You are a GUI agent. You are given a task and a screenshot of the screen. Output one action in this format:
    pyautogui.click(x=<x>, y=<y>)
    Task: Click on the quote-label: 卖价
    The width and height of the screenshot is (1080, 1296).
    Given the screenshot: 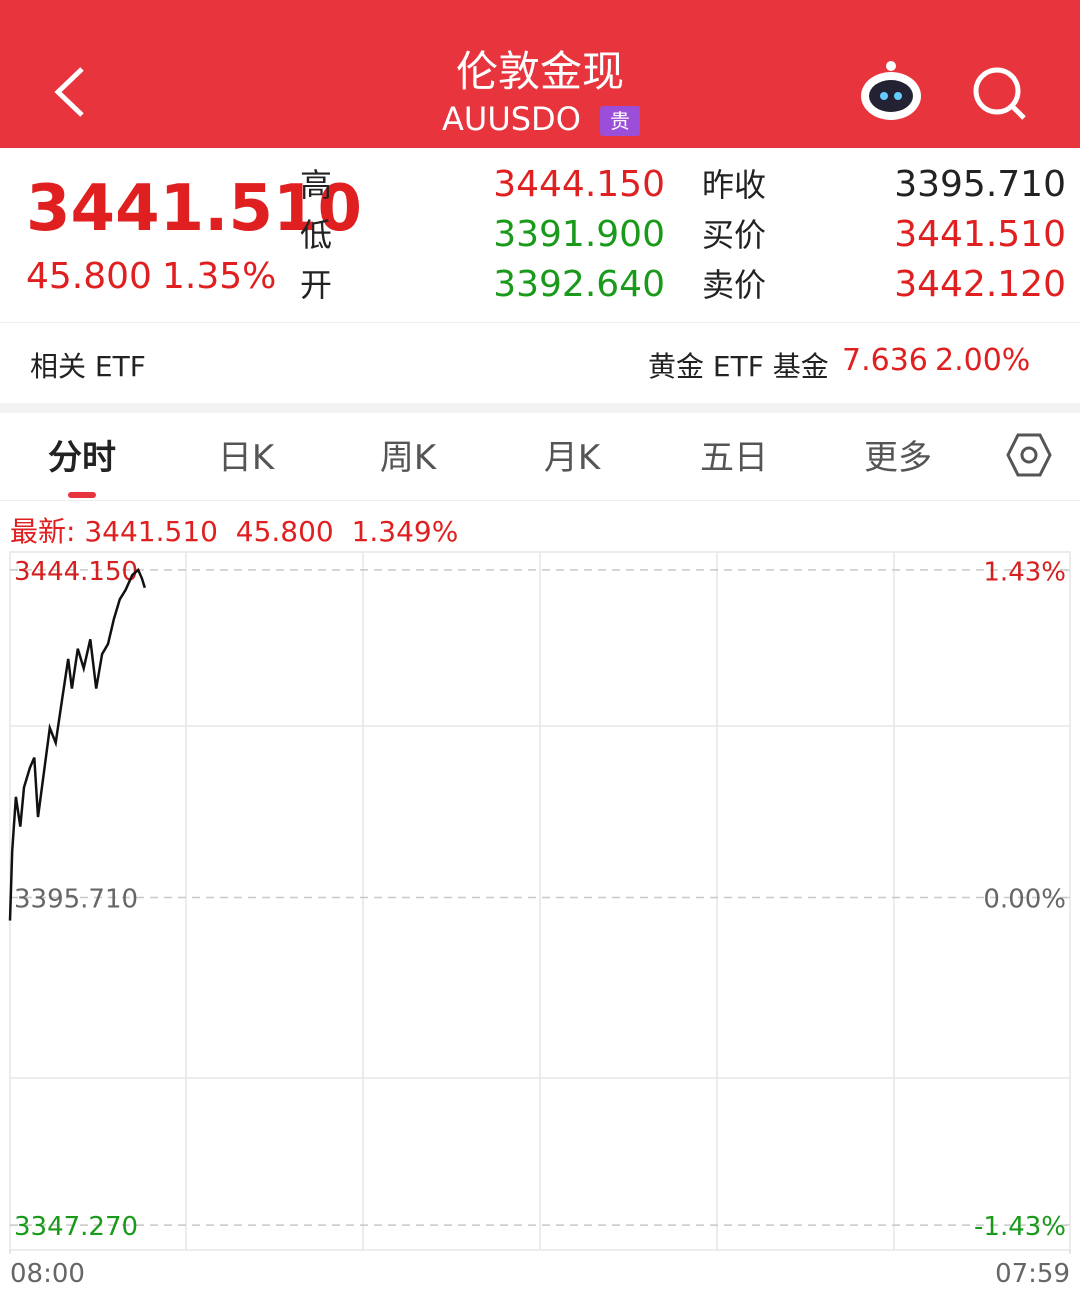 What is the action you would take?
    pyautogui.click(x=734, y=285)
    